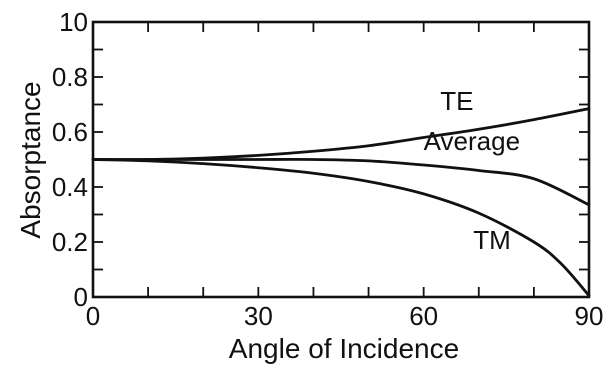 The height and width of the screenshot is (365, 606). I want to click on x-axis-label: Angle of Incidence, so click(344, 348).